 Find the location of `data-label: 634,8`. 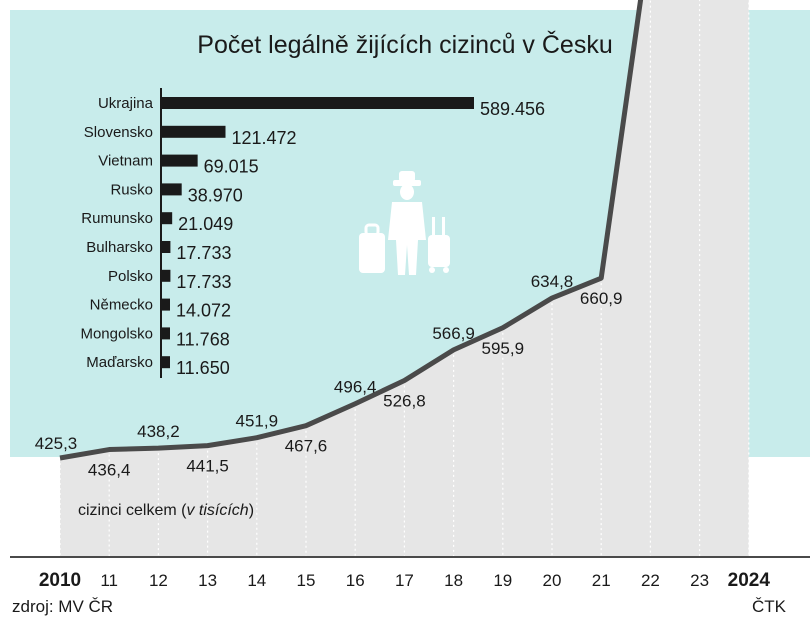

data-label: 634,8 is located at coordinates (552, 281).